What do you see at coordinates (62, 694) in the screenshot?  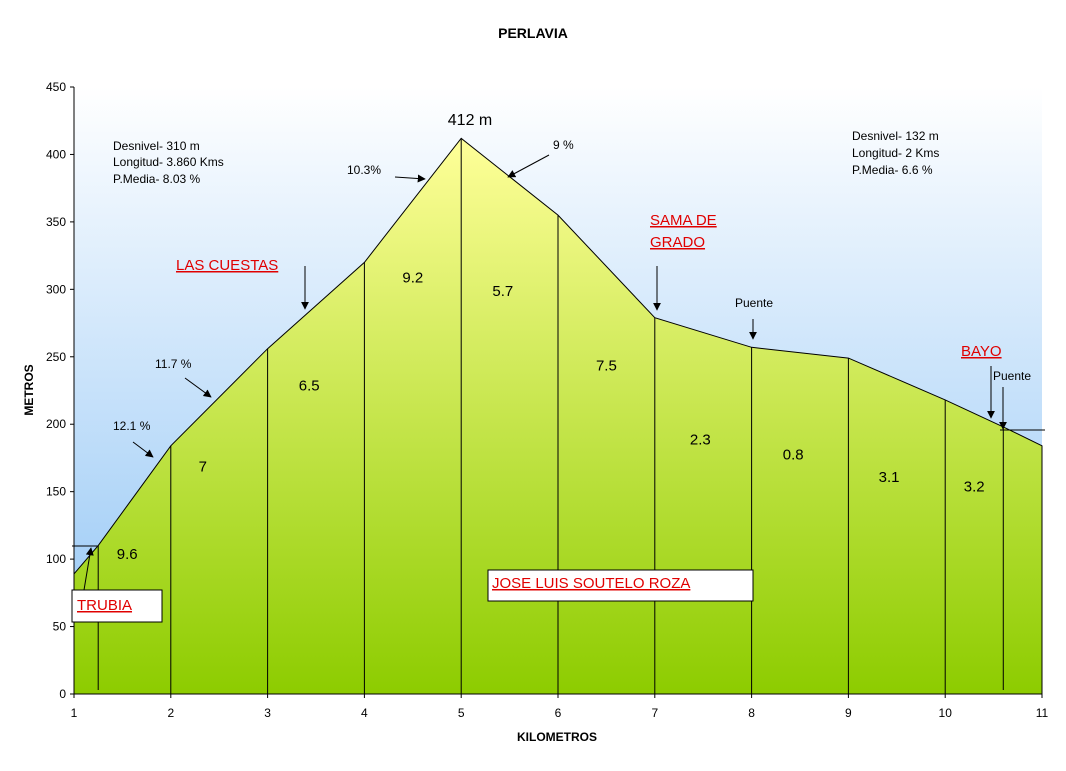 I see `y-tick-label: 0` at bounding box center [62, 694].